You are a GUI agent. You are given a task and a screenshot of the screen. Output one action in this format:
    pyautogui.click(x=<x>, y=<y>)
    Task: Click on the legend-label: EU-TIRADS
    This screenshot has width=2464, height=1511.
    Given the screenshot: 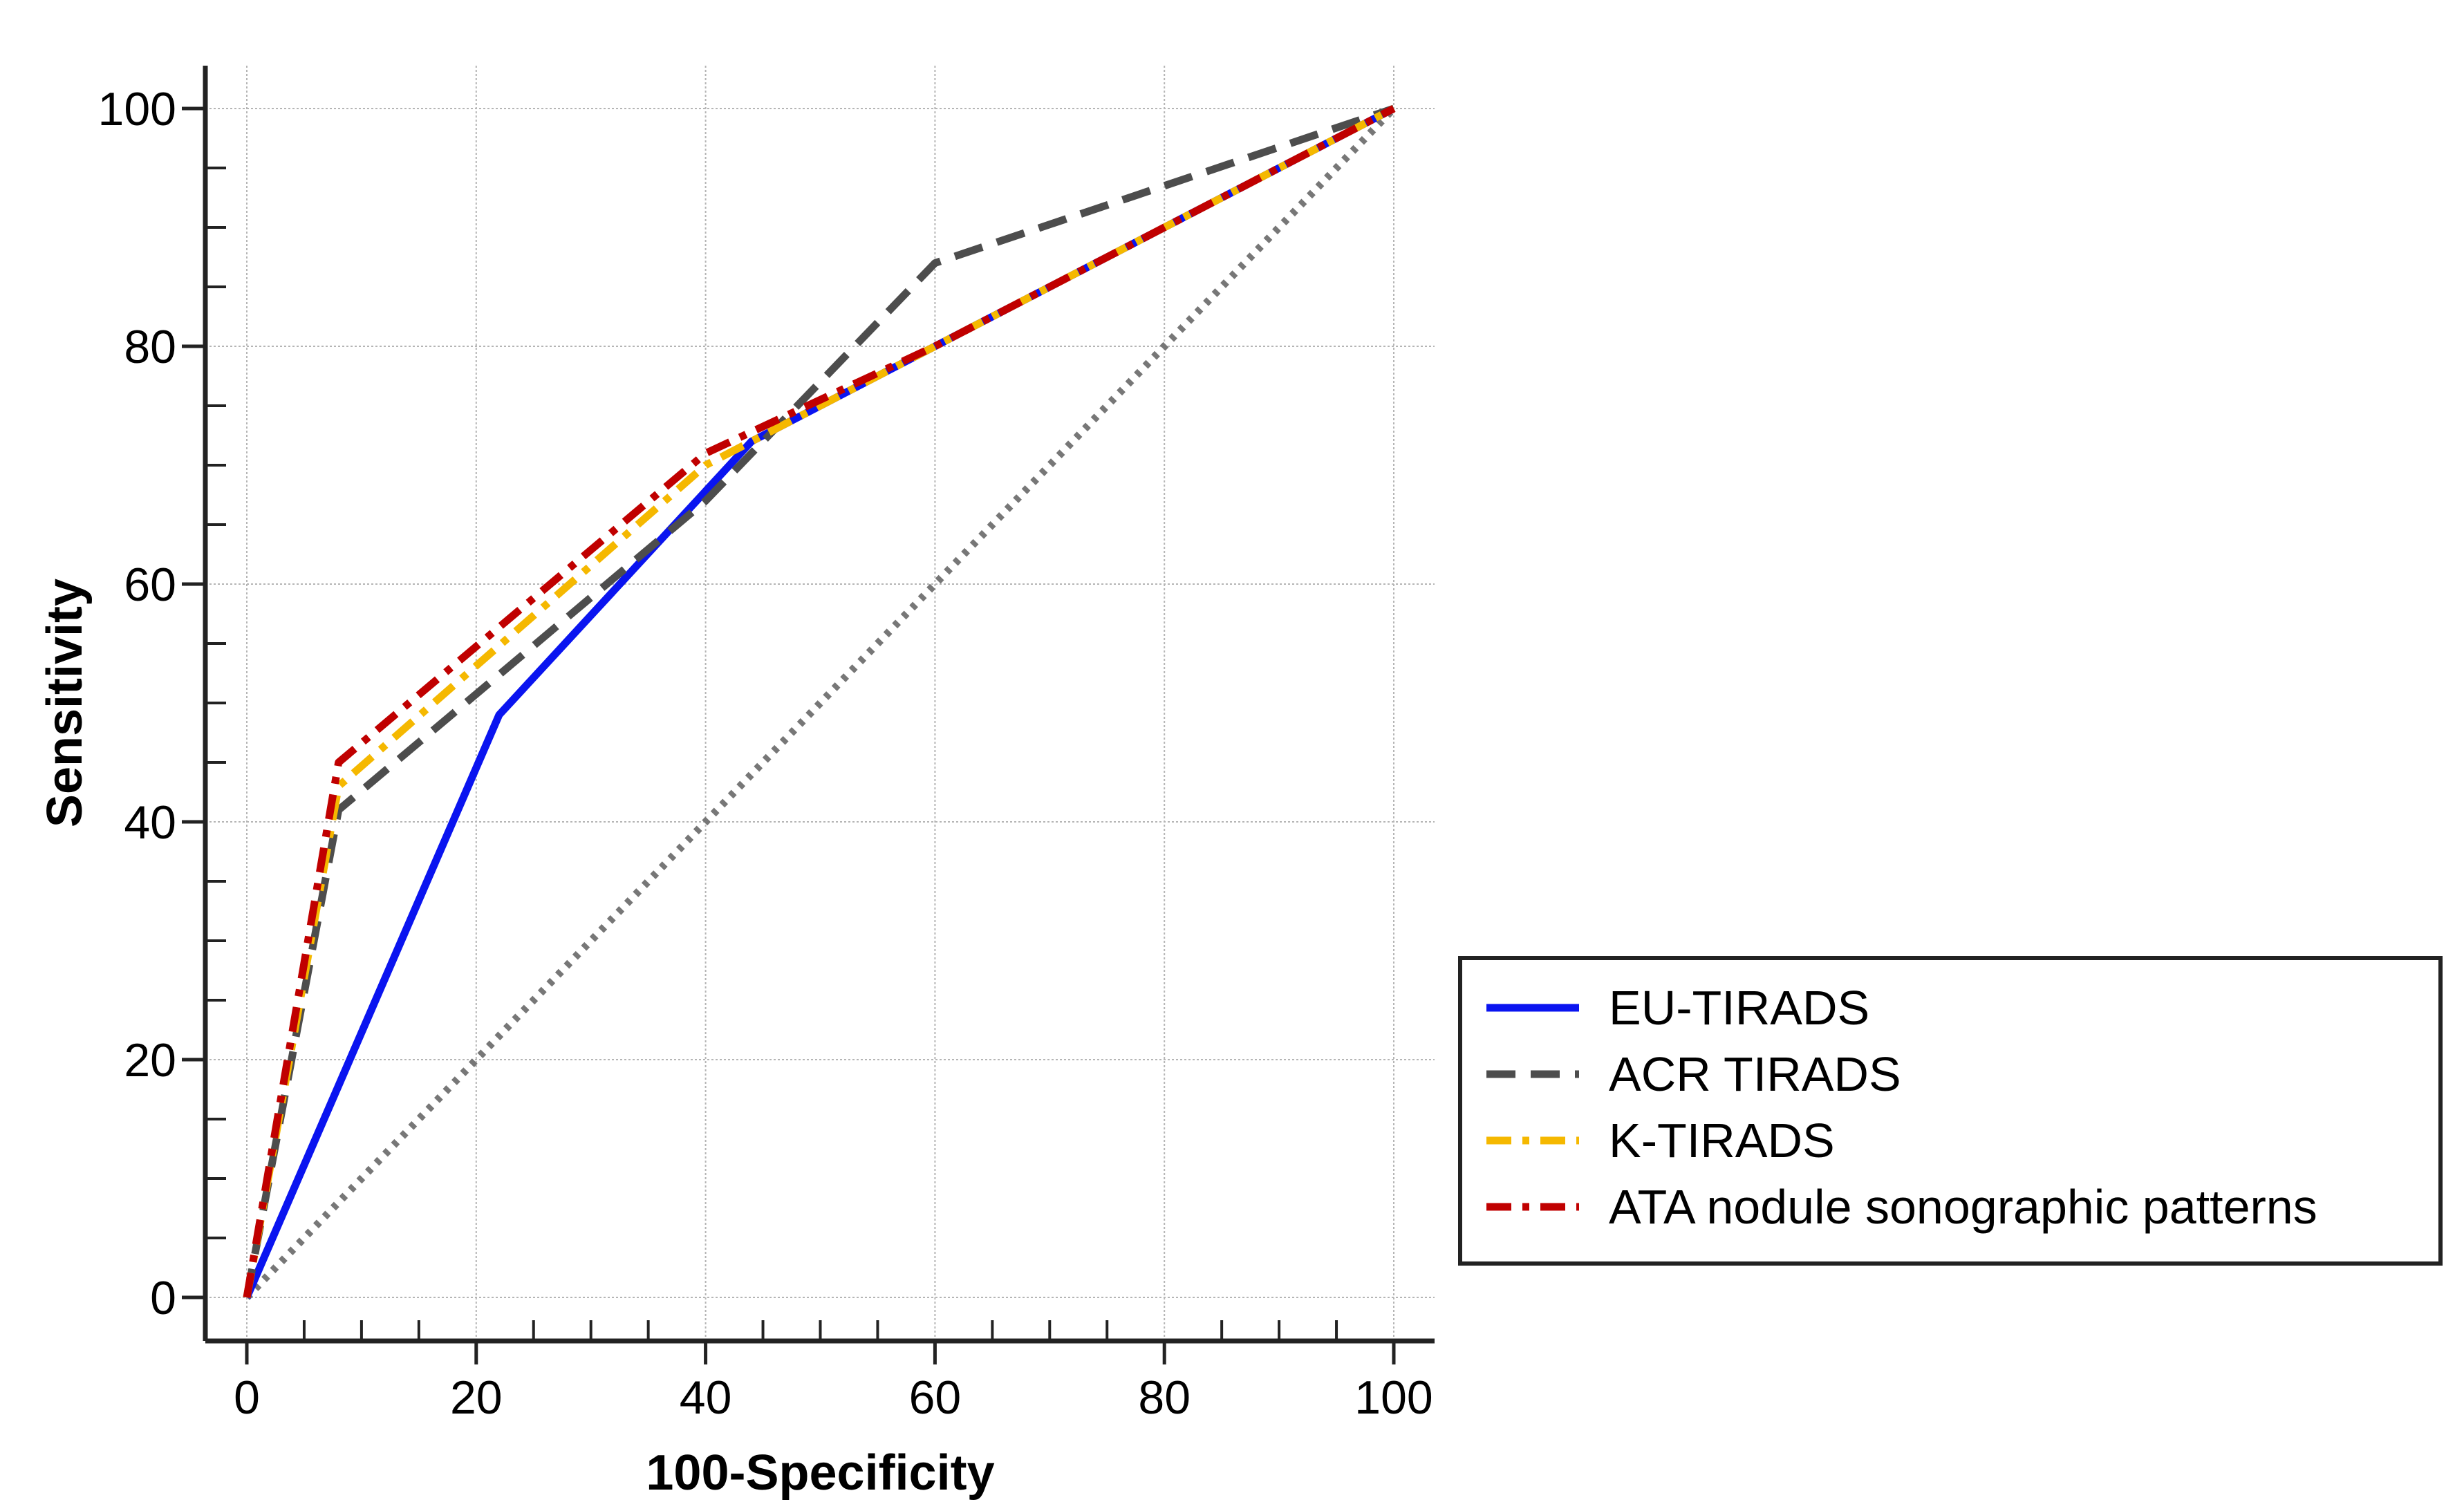 What is the action you would take?
    pyautogui.click(x=1739, y=1008)
    